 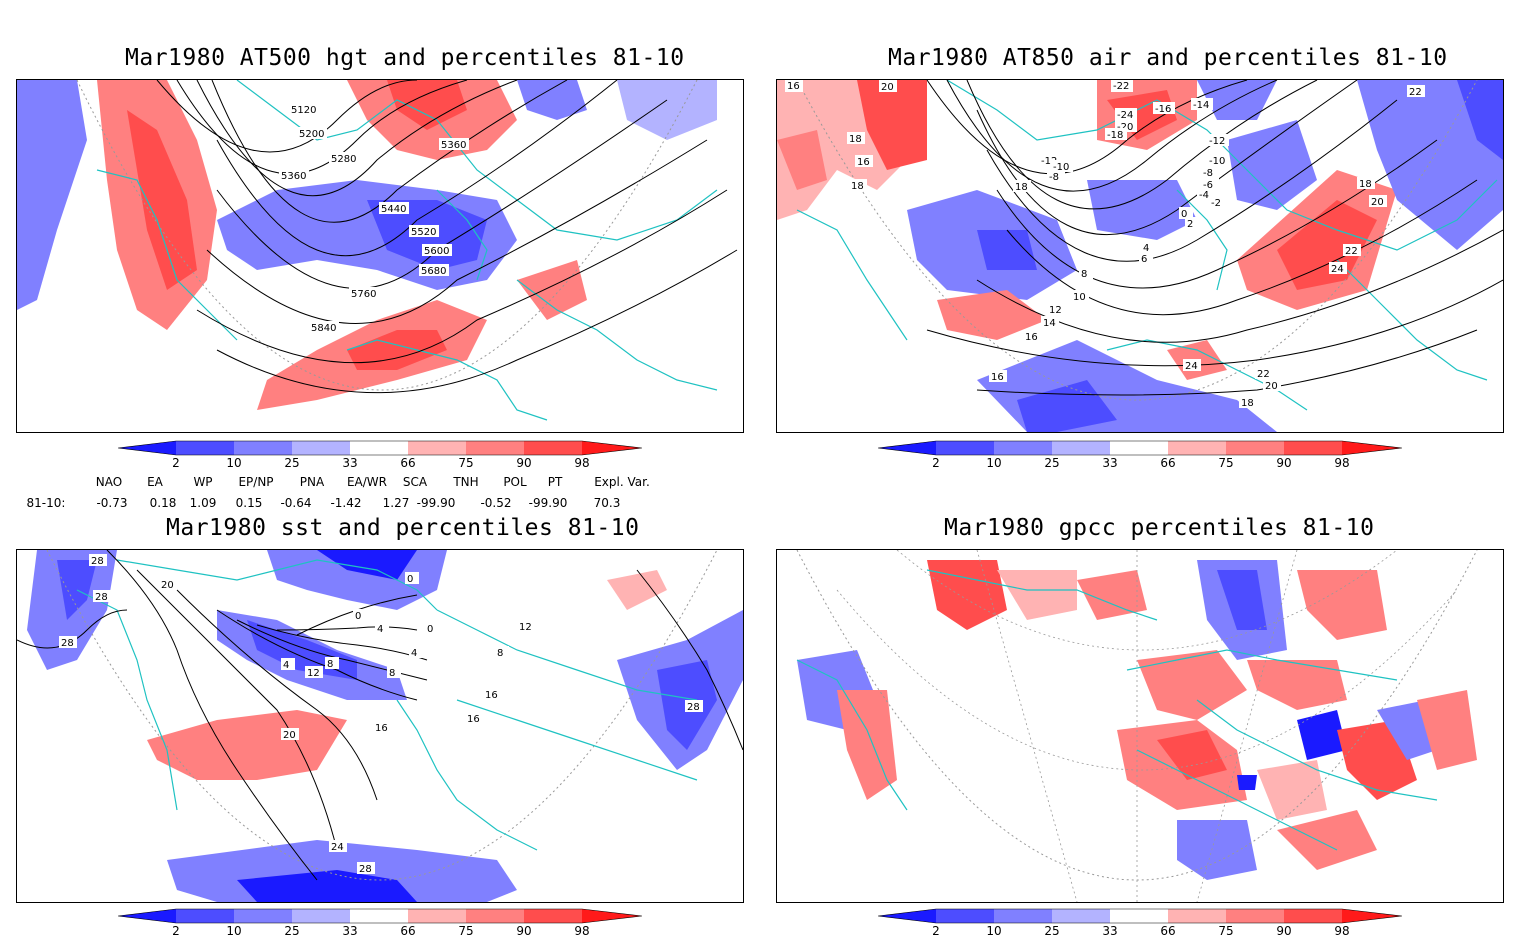 I want to click on contour-label: 5280, so click(x=343, y=159).